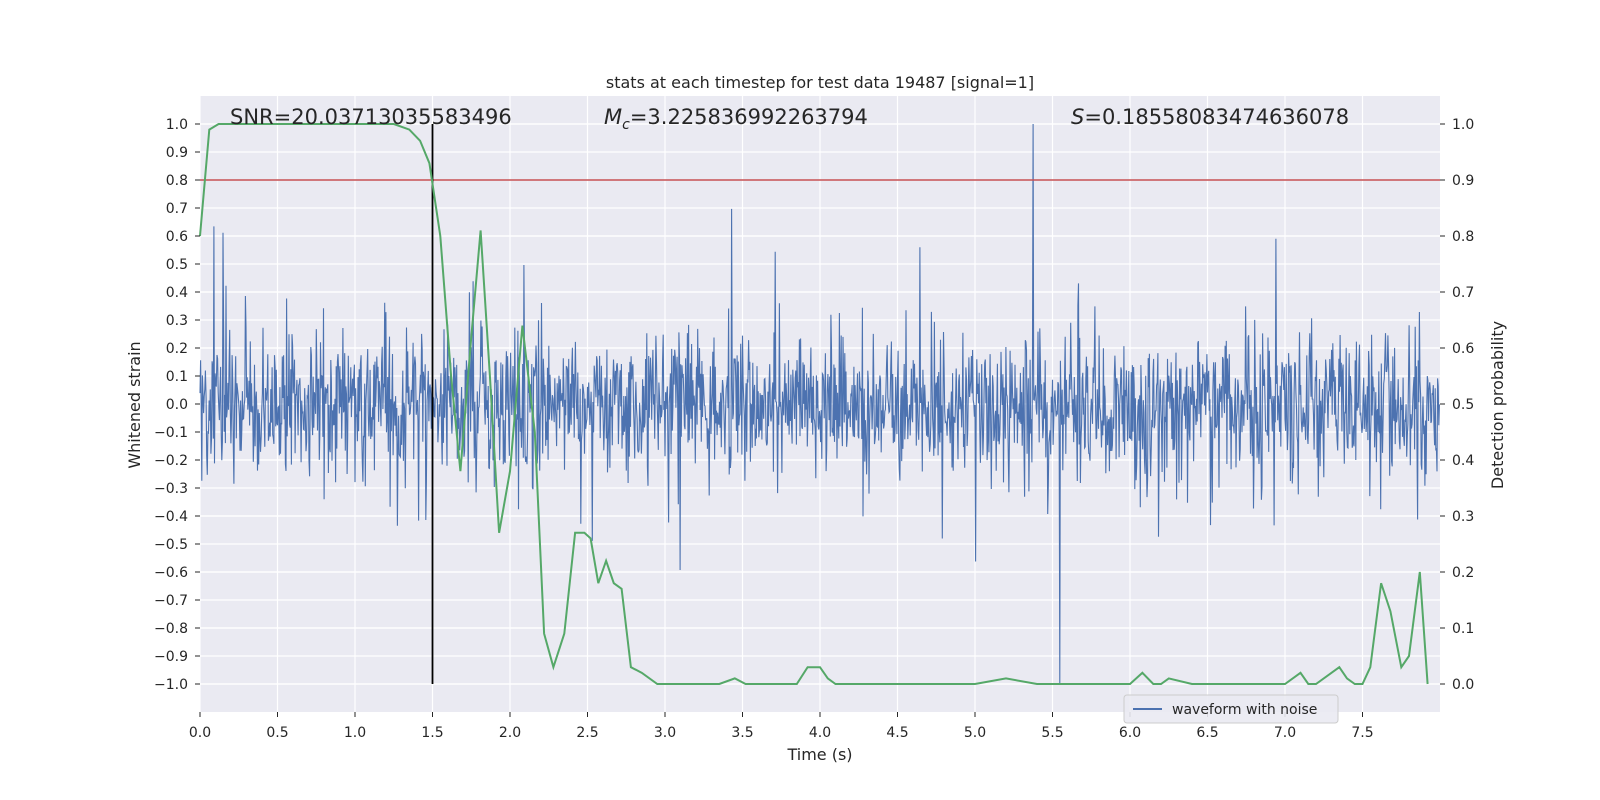  What do you see at coordinates (1463, 293) in the screenshot?
I see `y-tick-label-right: 0.7` at bounding box center [1463, 293].